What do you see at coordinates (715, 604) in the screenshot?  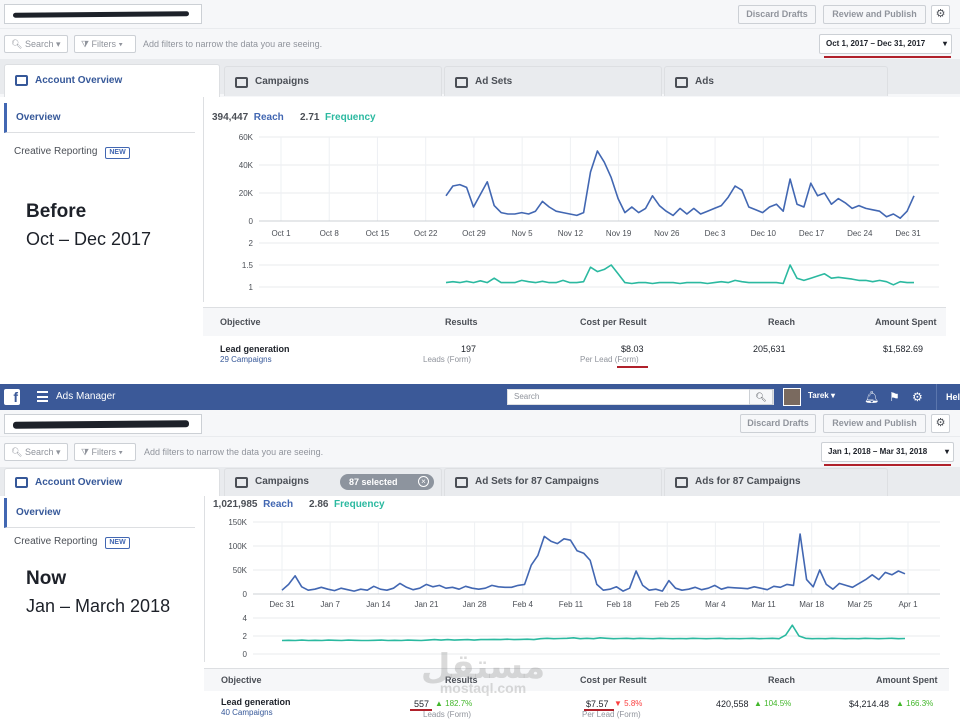 I see `x-tick-label: Mar 4` at bounding box center [715, 604].